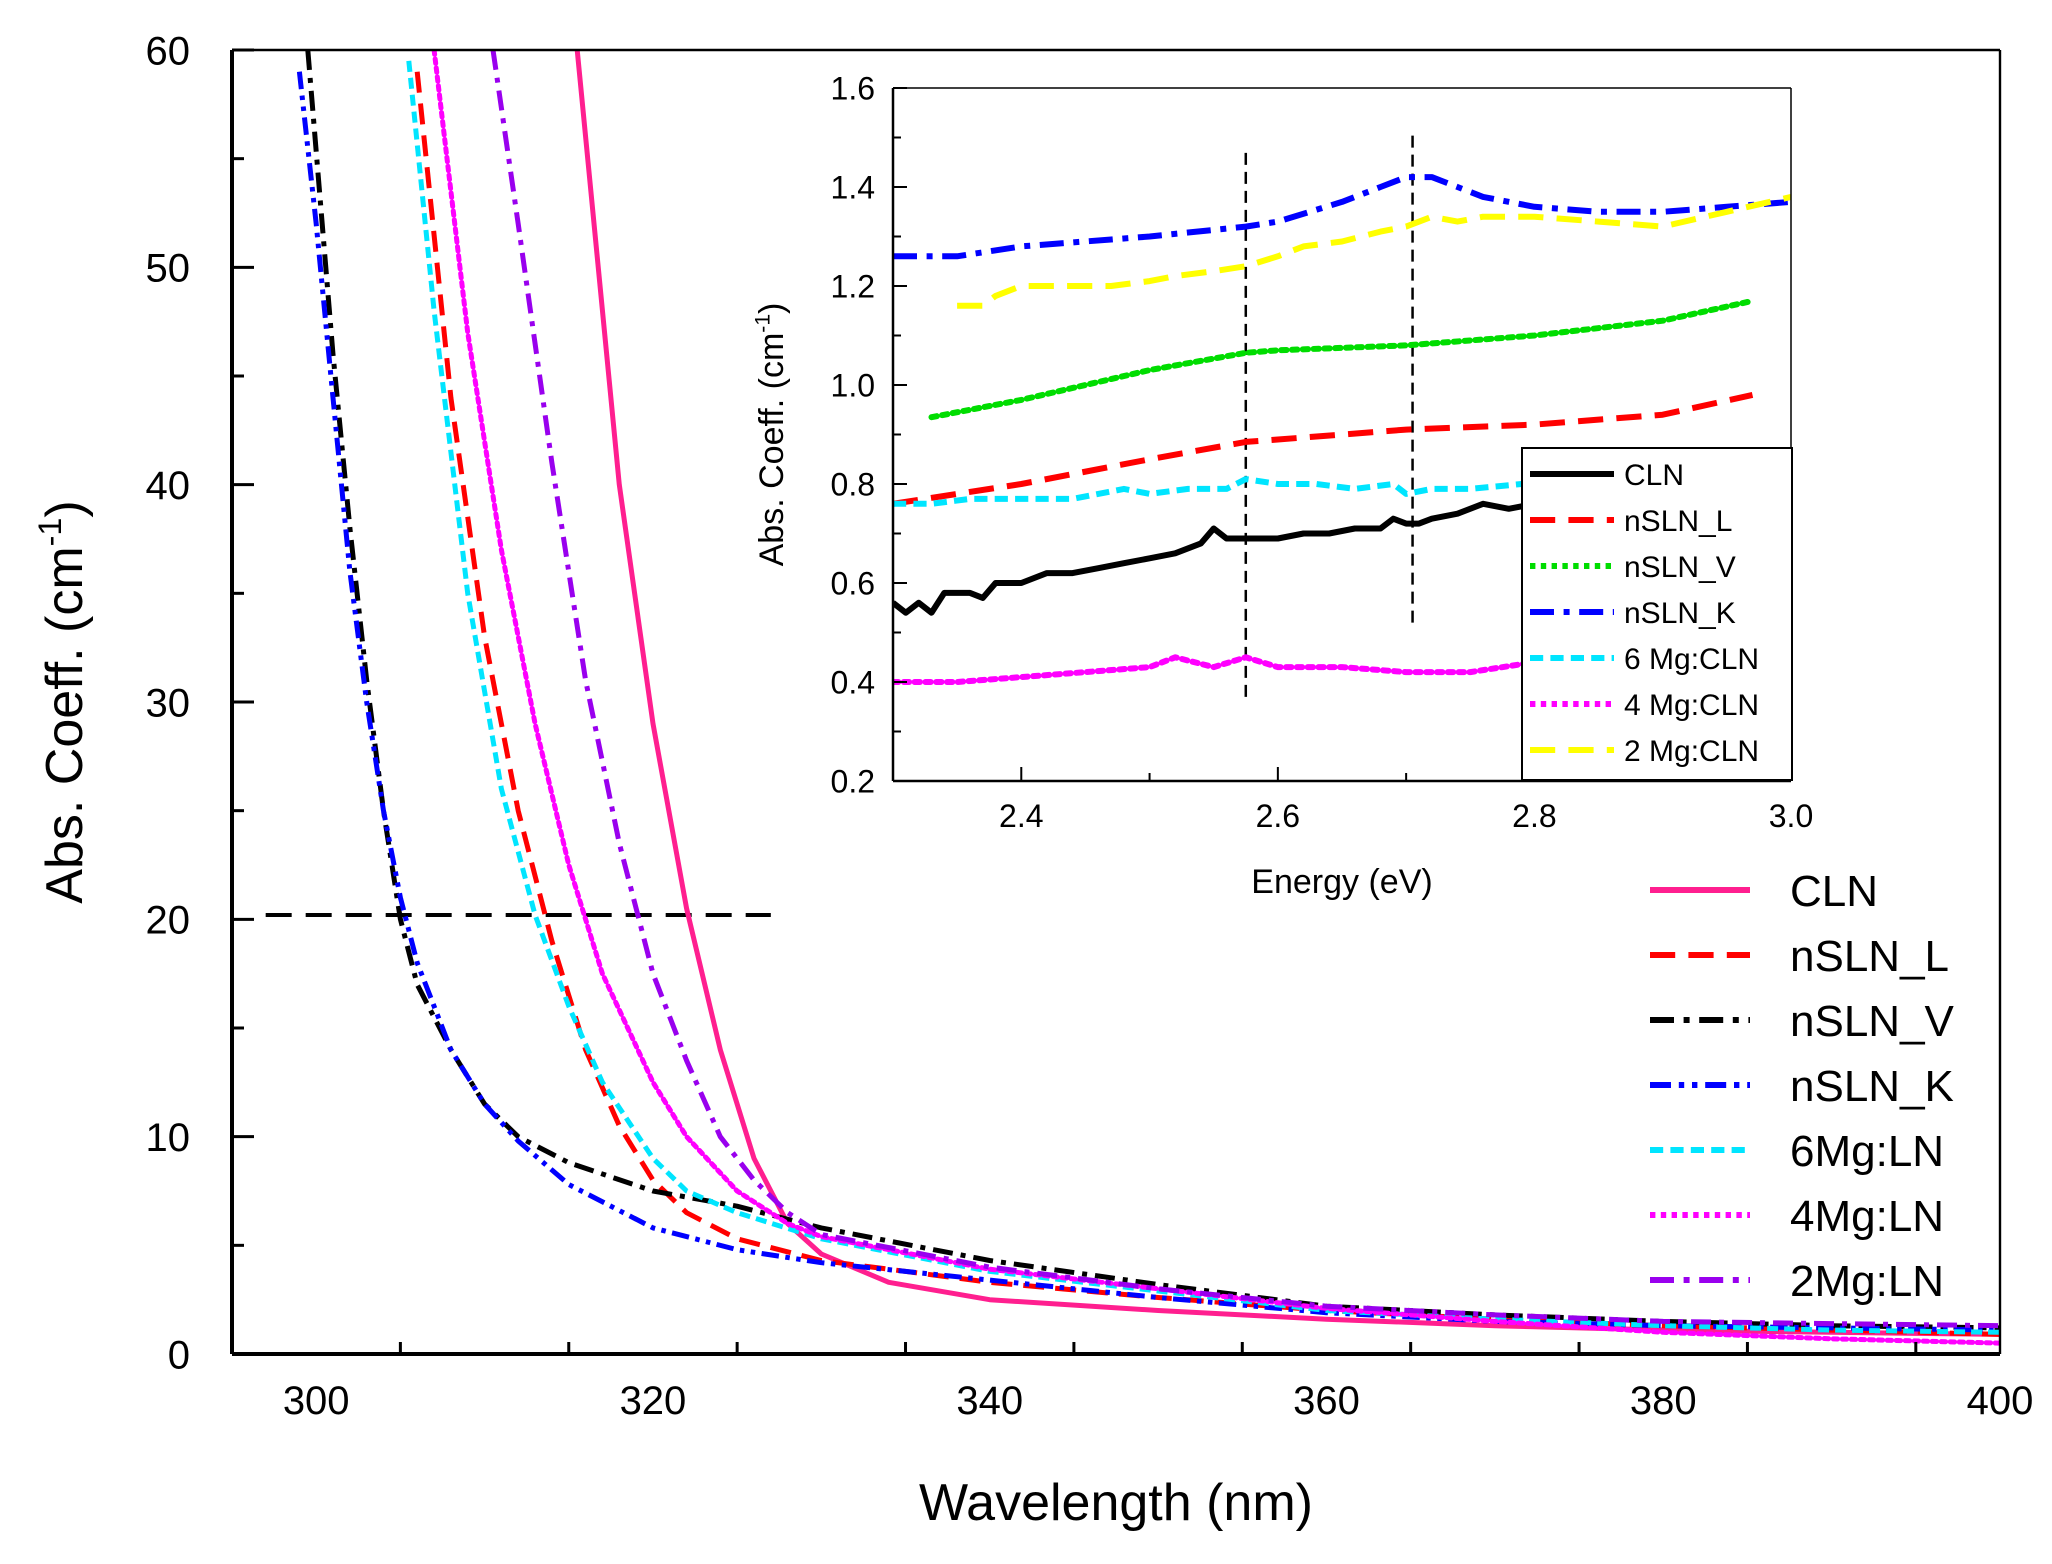 This screenshot has width=2052, height=1564. What do you see at coordinates (1834, 891) in the screenshot?
I see `main-legend-label: CLN` at bounding box center [1834, 891].